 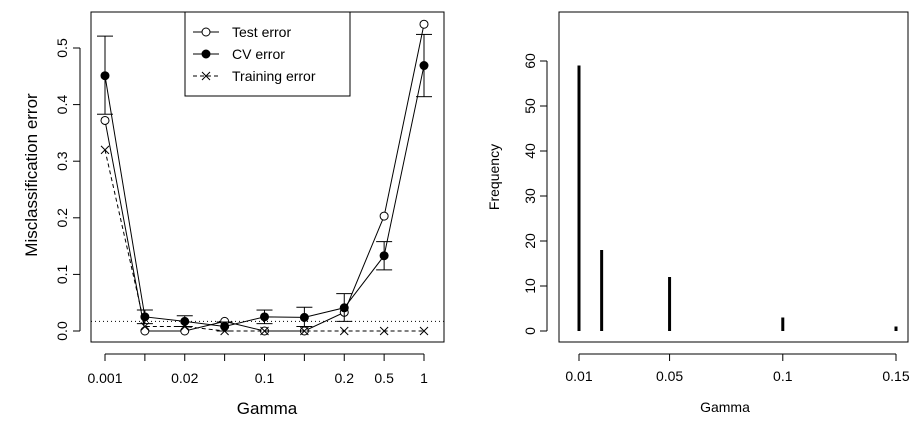 I want to click on right-x-tick-label: 0.15, so click(x=895, y=376).